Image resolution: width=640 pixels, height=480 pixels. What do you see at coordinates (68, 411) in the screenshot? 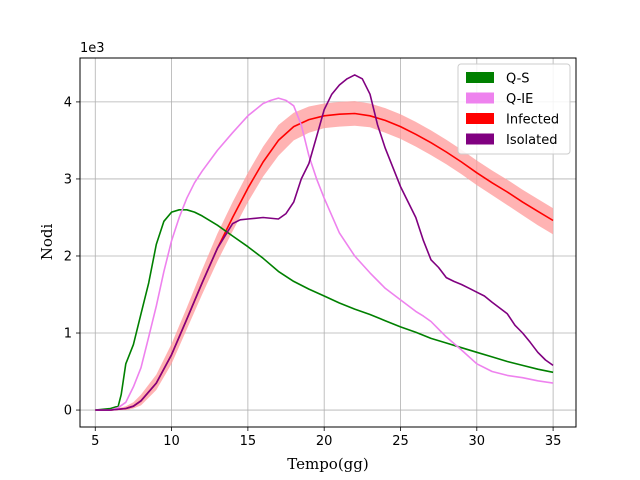
I see `y-tick-label: 0` at bounding box center [68, 411].